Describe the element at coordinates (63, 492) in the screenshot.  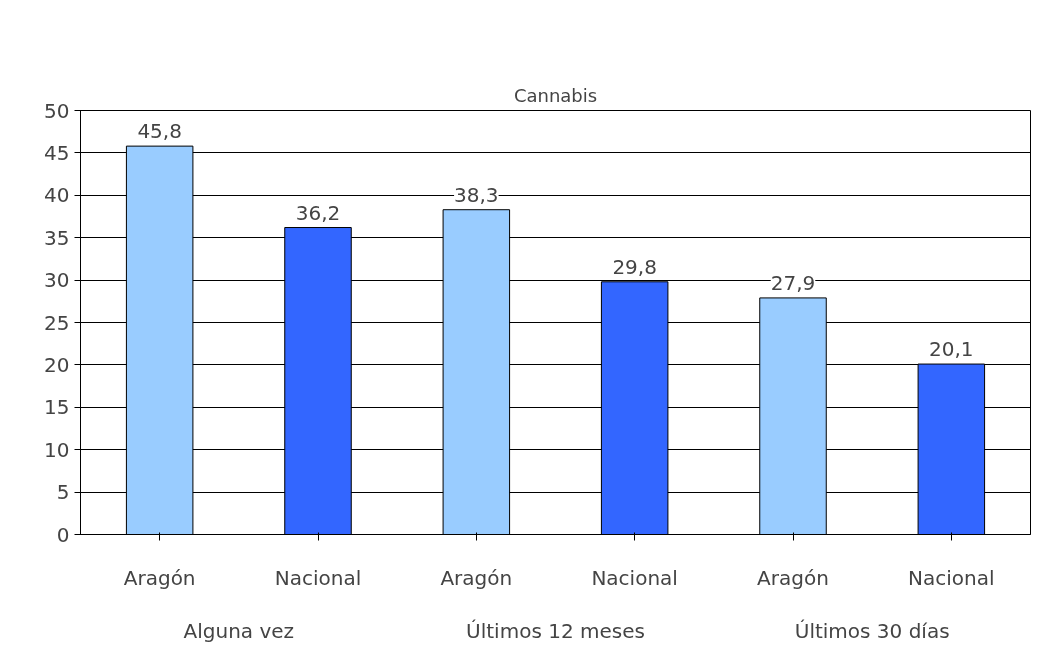
I see `y-tick-label: 5` at that location.